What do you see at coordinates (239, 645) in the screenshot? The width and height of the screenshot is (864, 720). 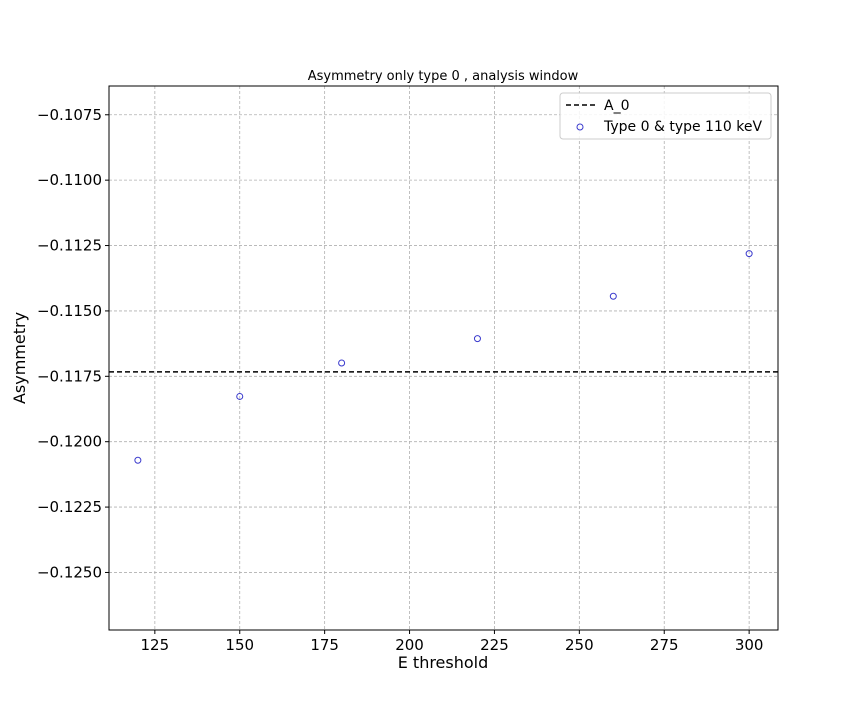 I see `x-tick-label: 150` at bounding box center [239, 645].